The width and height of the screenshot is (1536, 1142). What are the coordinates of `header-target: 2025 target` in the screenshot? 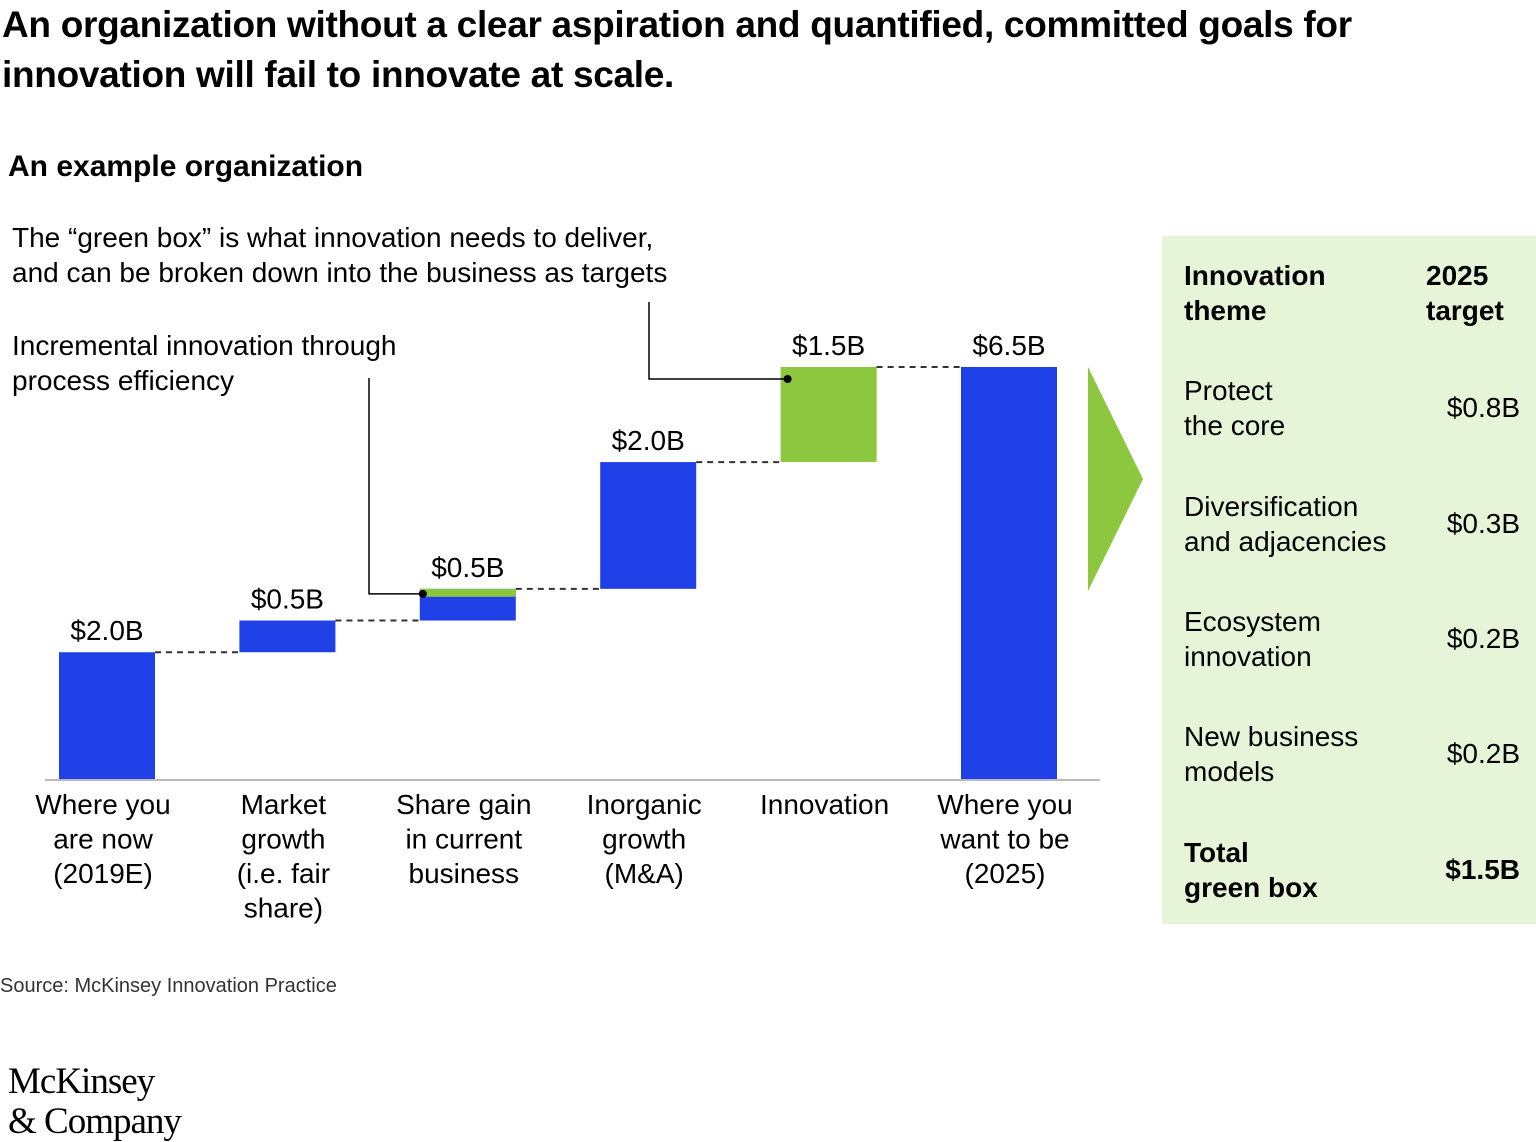 It's located at (1465, 293).